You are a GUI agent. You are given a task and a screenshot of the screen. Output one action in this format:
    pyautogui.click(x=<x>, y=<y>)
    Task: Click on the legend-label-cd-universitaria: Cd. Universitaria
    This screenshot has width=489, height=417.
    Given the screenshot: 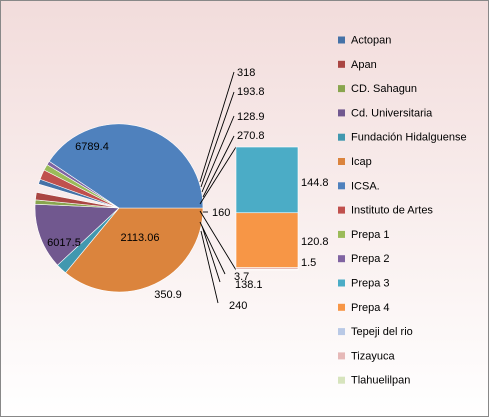 What is the action you would take?
    pyautogui.click(x=392, y=113)
    